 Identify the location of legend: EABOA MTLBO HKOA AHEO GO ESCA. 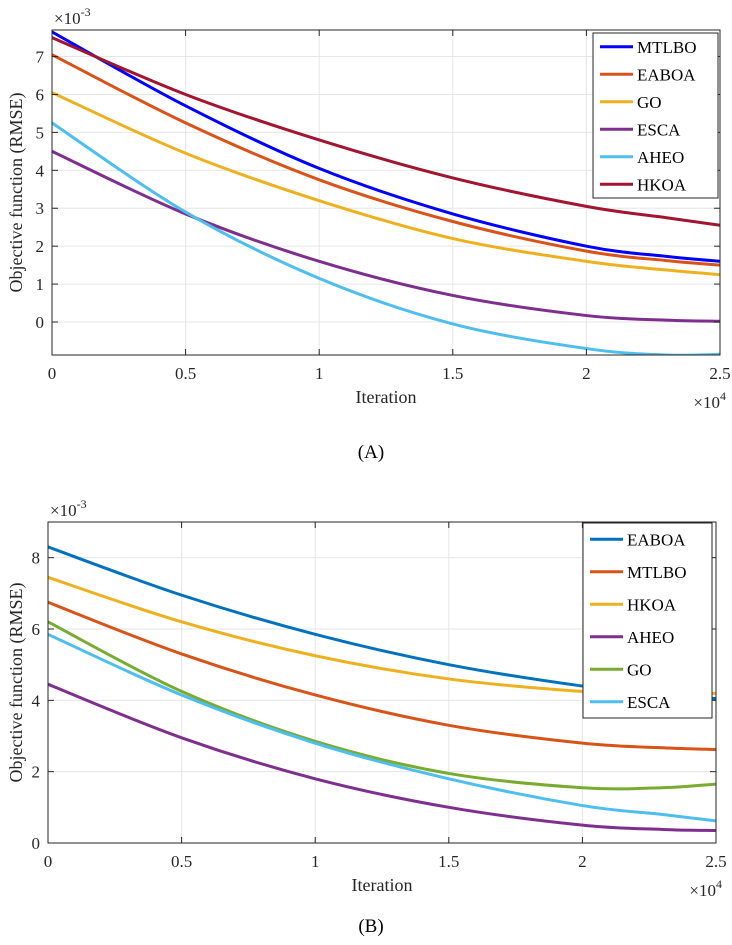
(647, 620).